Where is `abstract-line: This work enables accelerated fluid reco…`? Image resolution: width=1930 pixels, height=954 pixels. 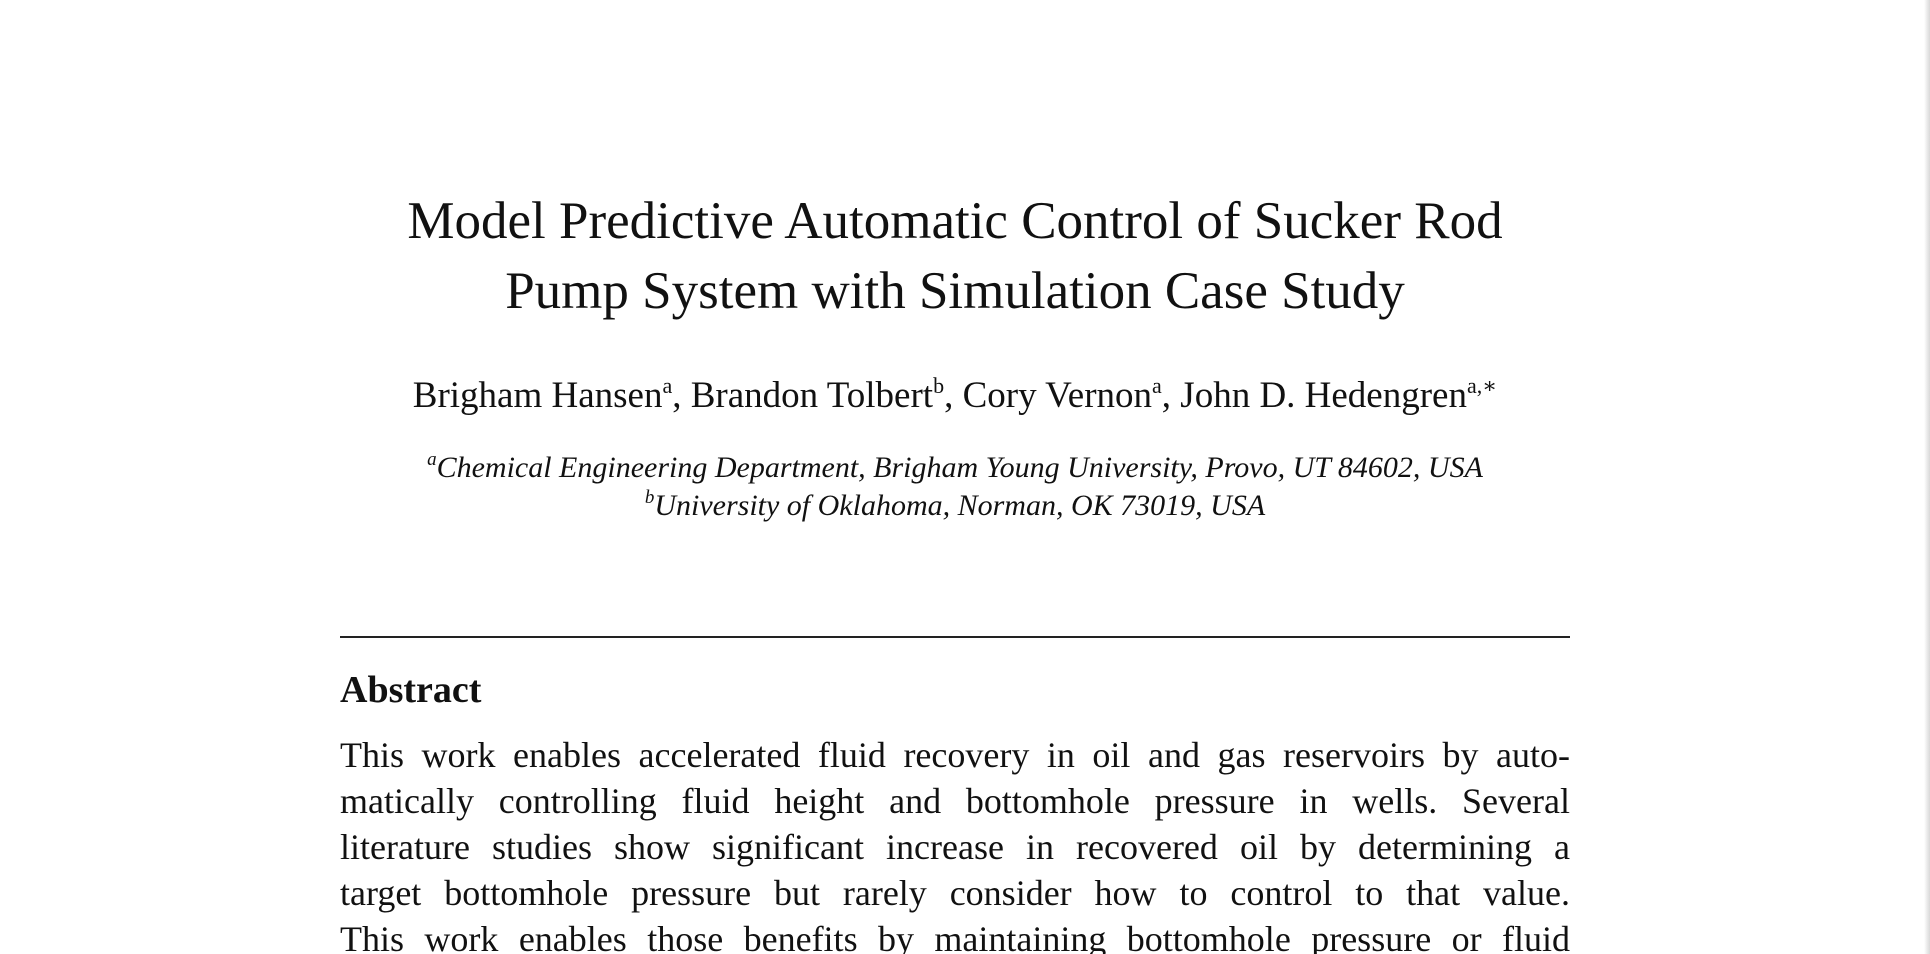
abstract-line: This work enables accelerated fluid reco… is located at coordinates (955, 755).